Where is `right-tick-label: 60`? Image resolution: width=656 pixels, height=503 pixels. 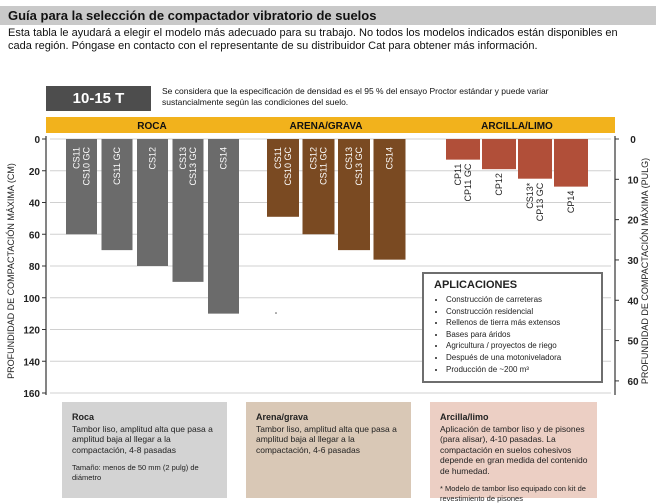
right-tick-label: 60 is located at coordinates (633, 382).